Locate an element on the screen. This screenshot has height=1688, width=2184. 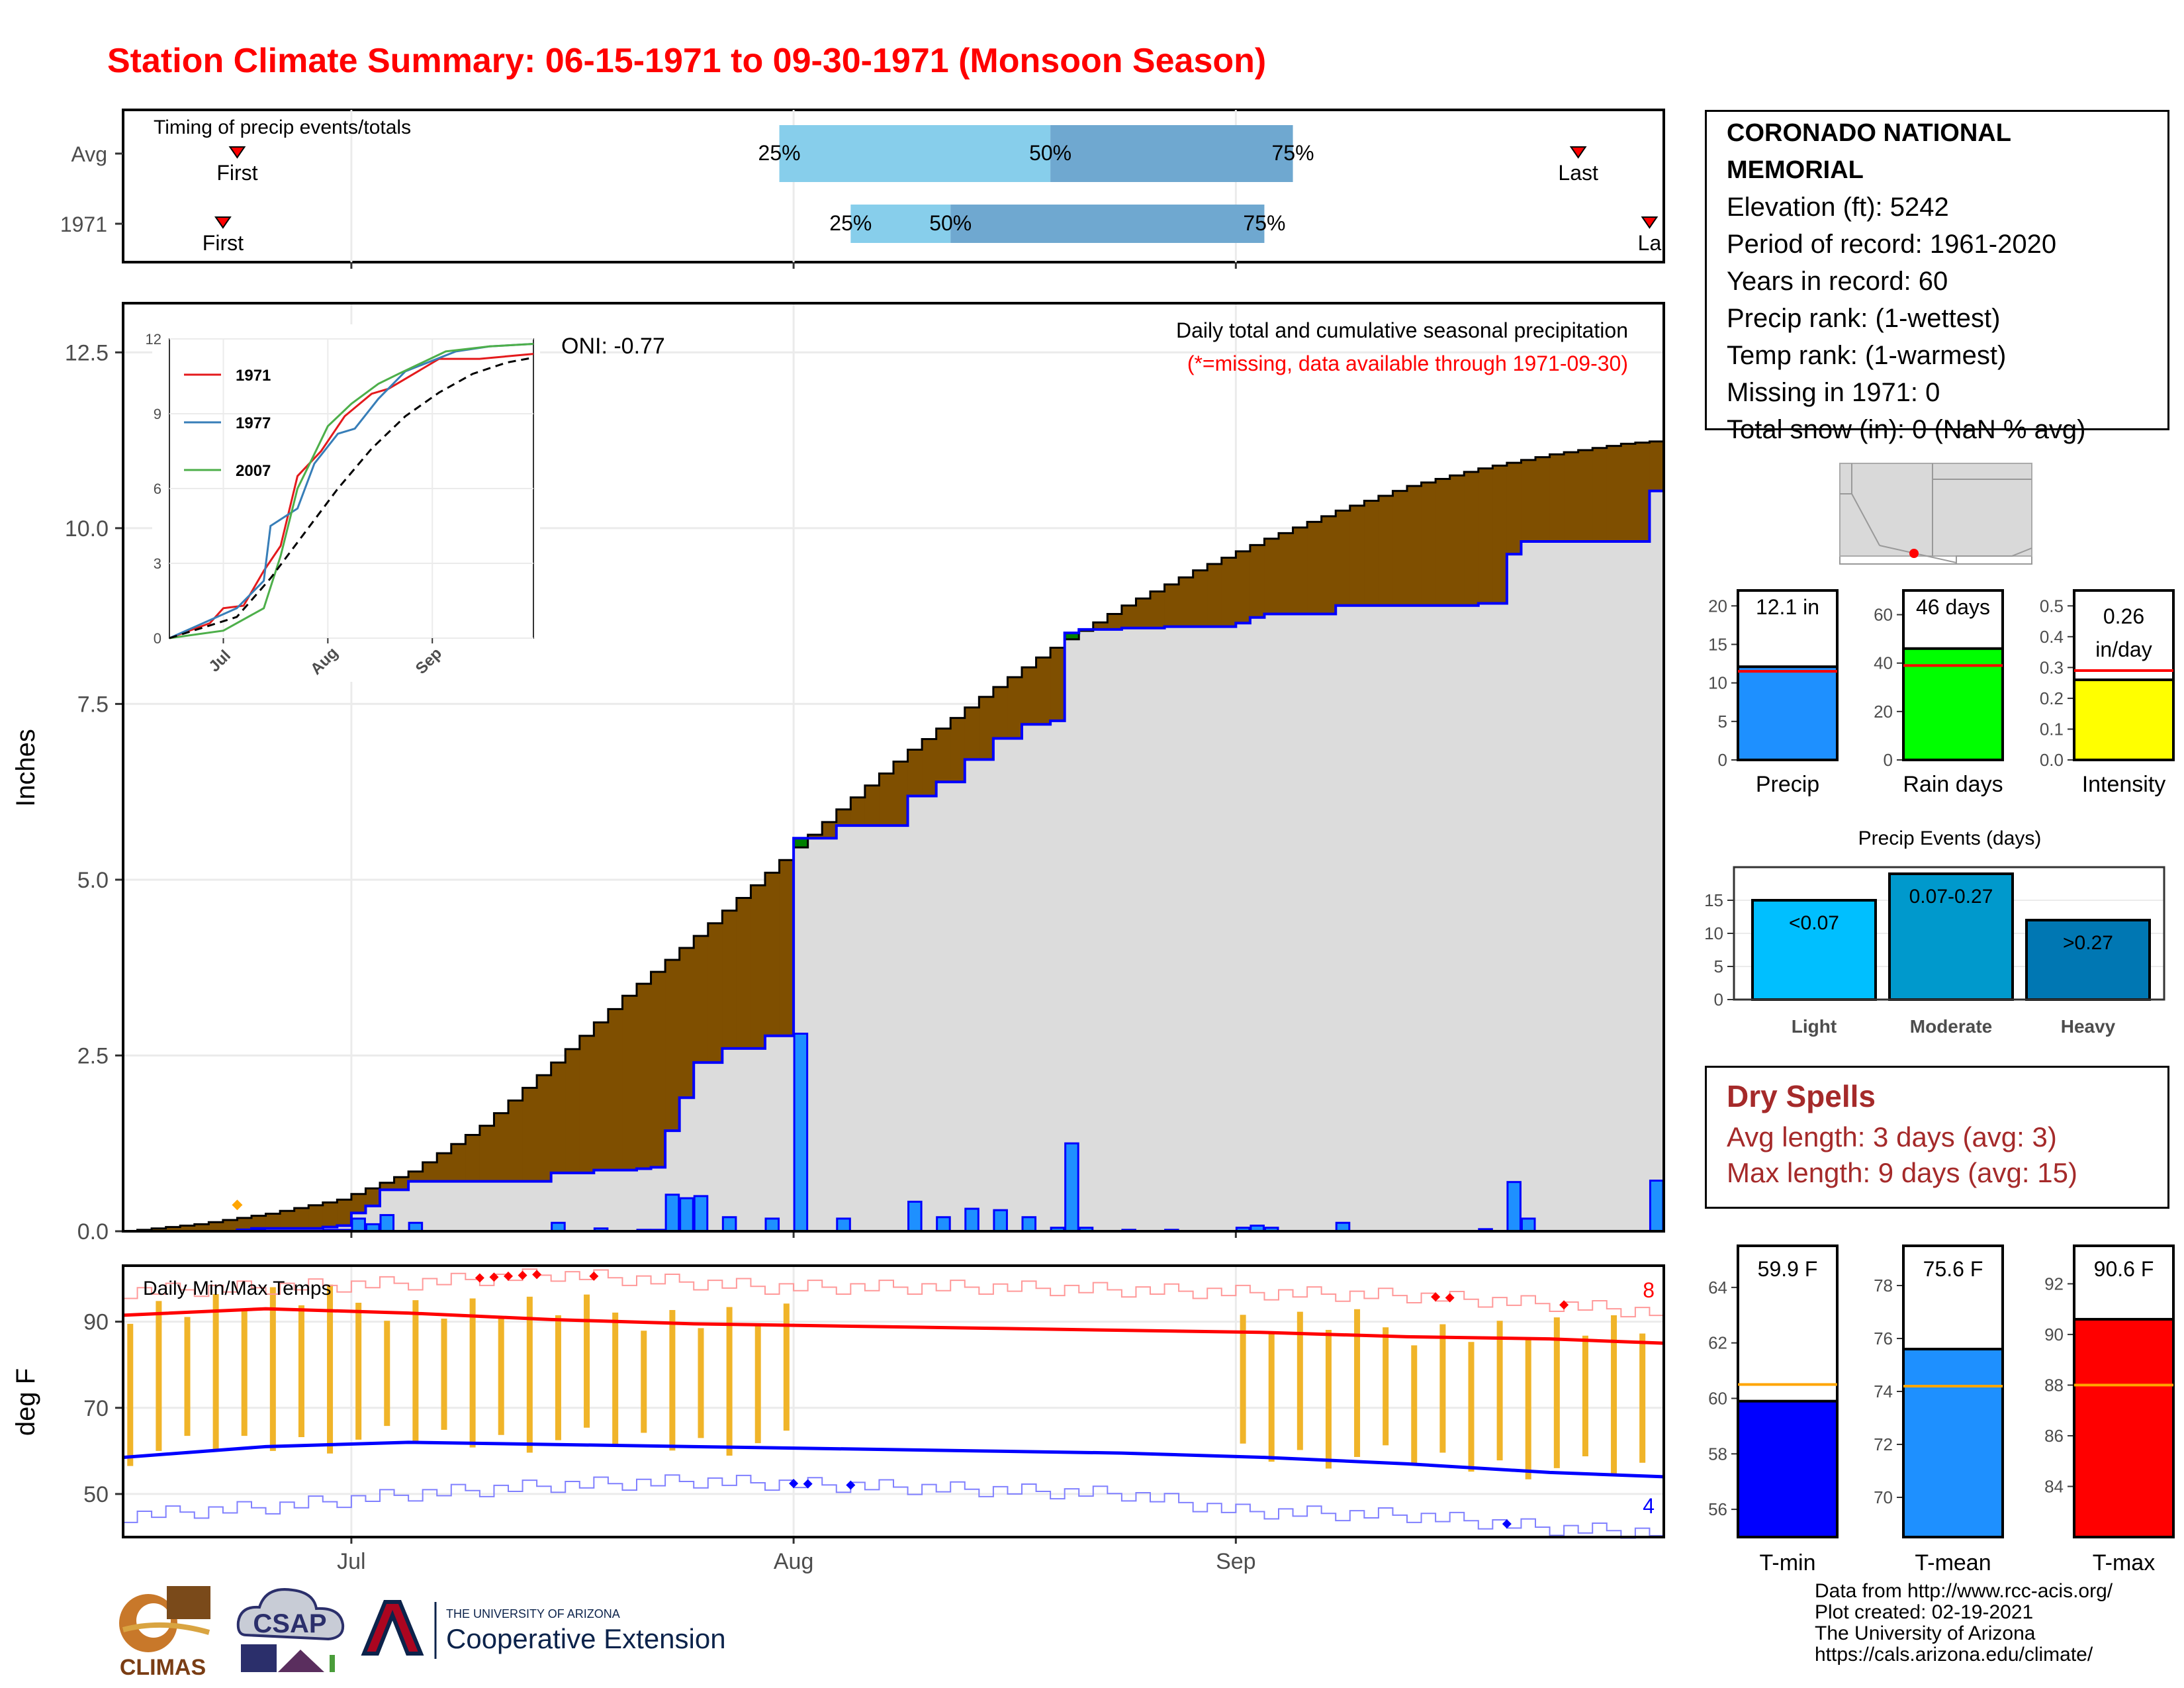
events-bar-label: 0.07-0.27 is located at coordinates (1951, 897).